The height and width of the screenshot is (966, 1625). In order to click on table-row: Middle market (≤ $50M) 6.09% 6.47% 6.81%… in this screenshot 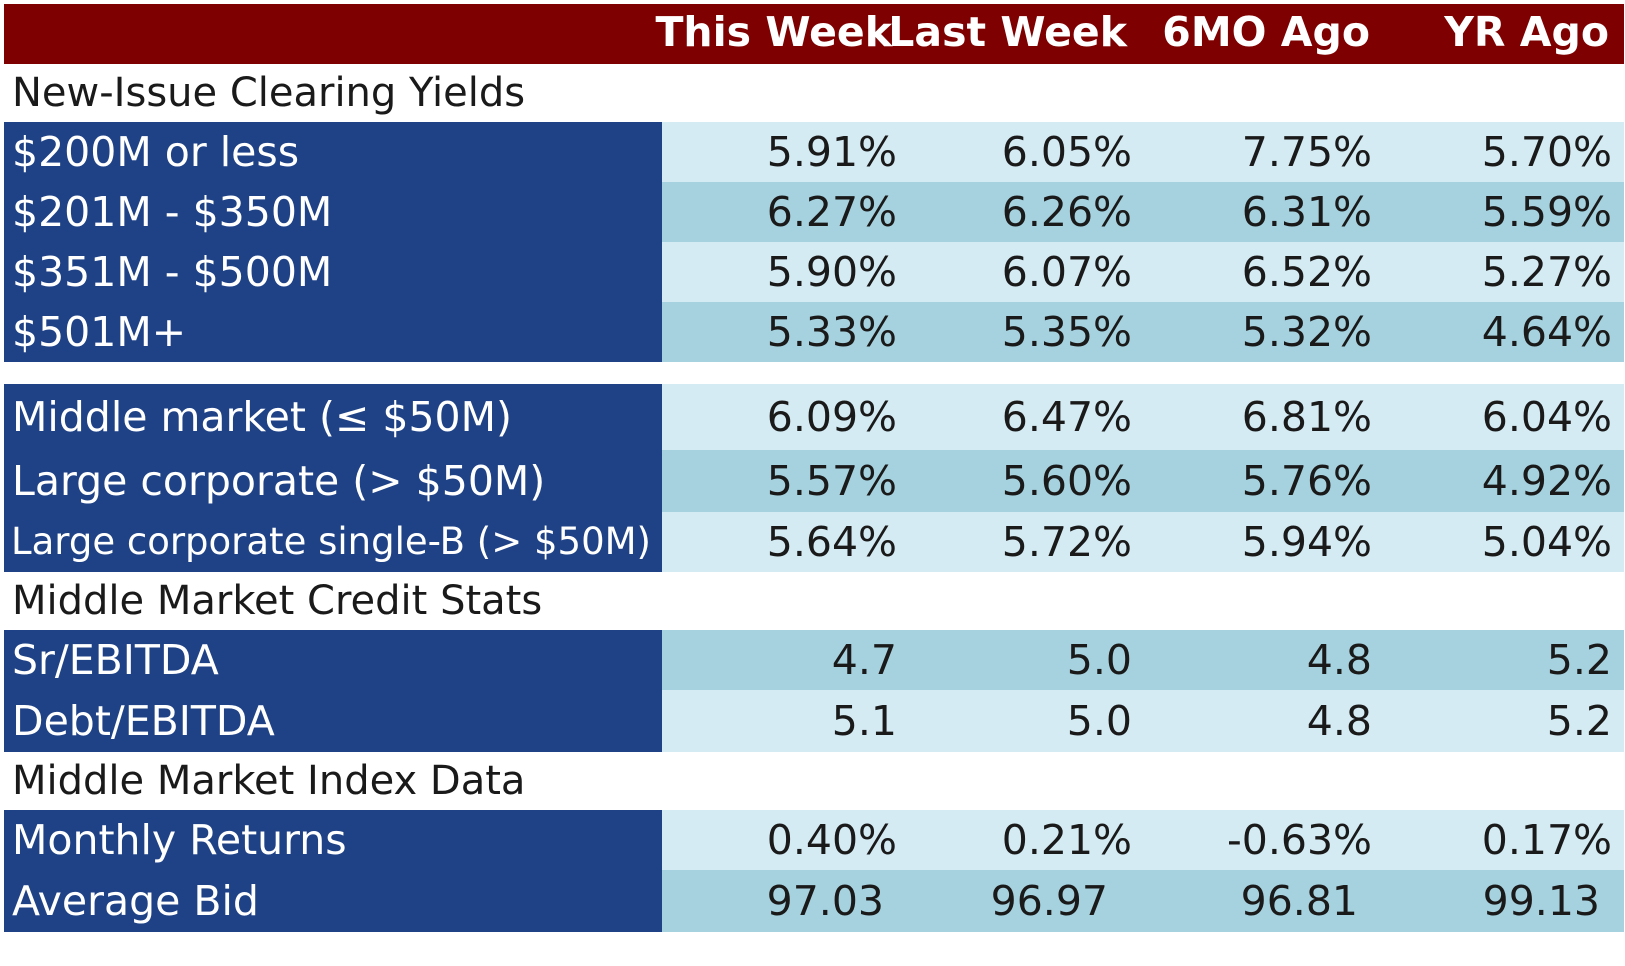, I will do `click(814, 417)`.